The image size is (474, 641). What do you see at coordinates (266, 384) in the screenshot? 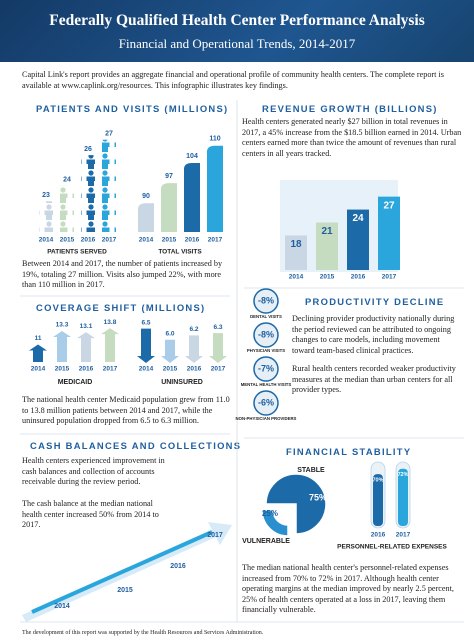
I see `badge-label: MENTAL HEALTH VISITS` at bounding box center [266, 384].